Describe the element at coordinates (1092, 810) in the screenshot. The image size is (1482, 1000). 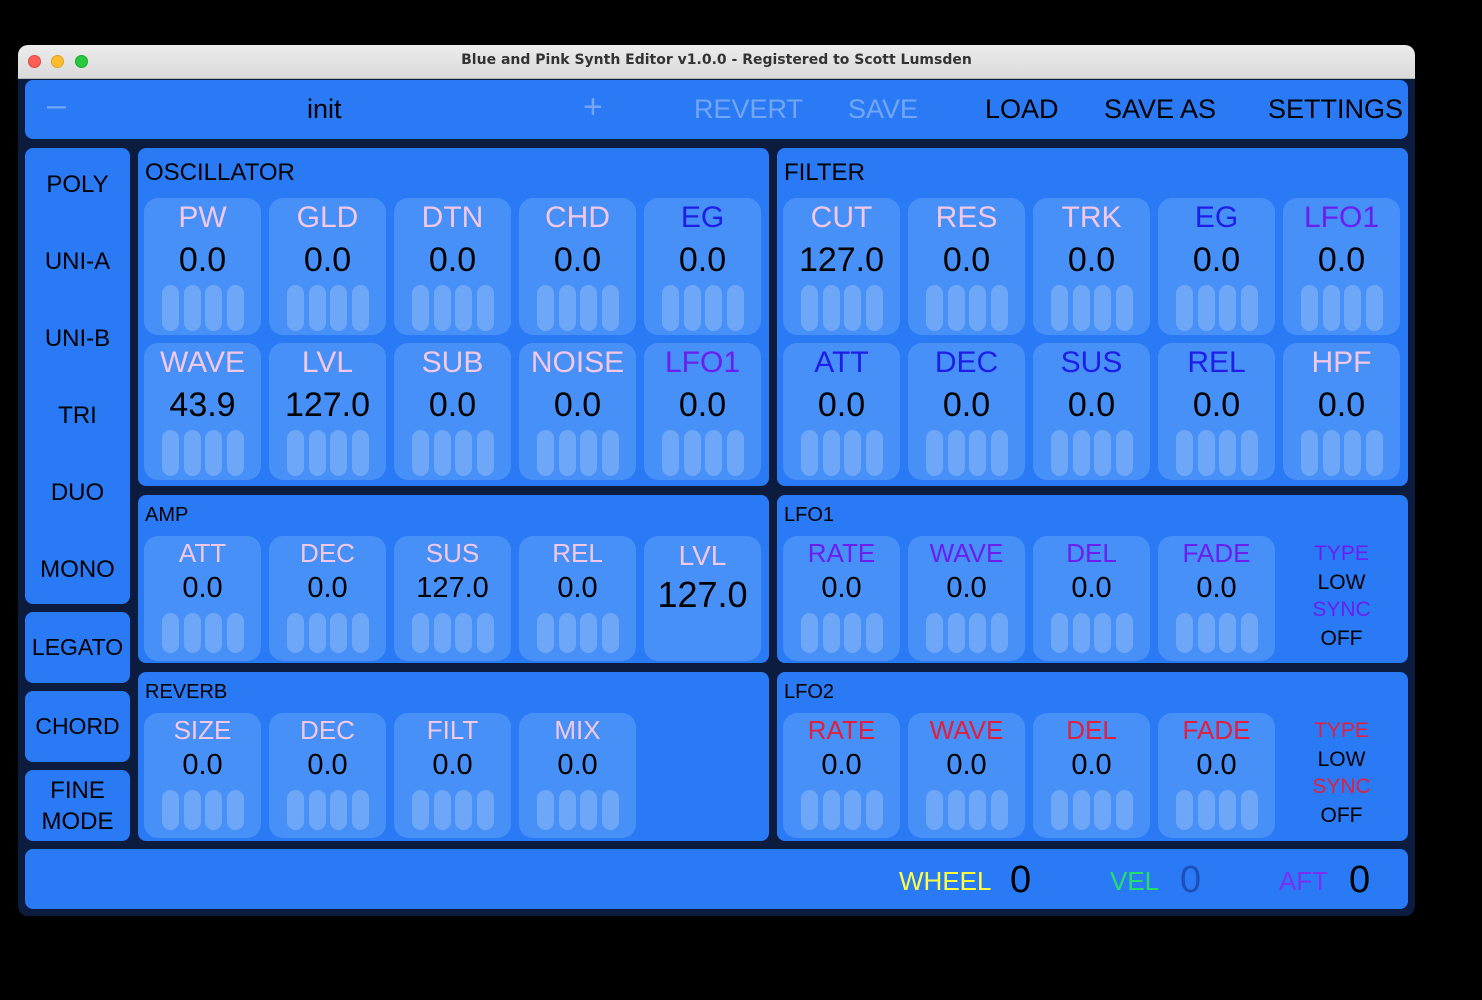
I see `lfo2-del-fine-bars` at that location.